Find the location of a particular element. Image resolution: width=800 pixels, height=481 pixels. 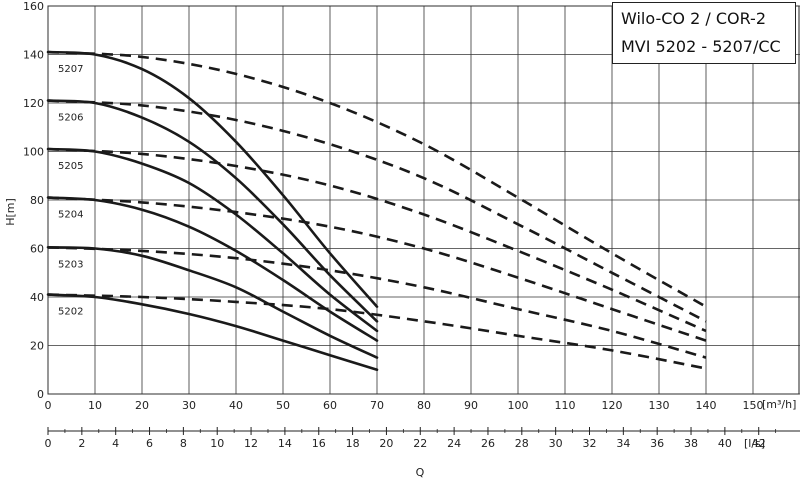

x-unit-label: [m³/h] is located at coordinates (779, 404).